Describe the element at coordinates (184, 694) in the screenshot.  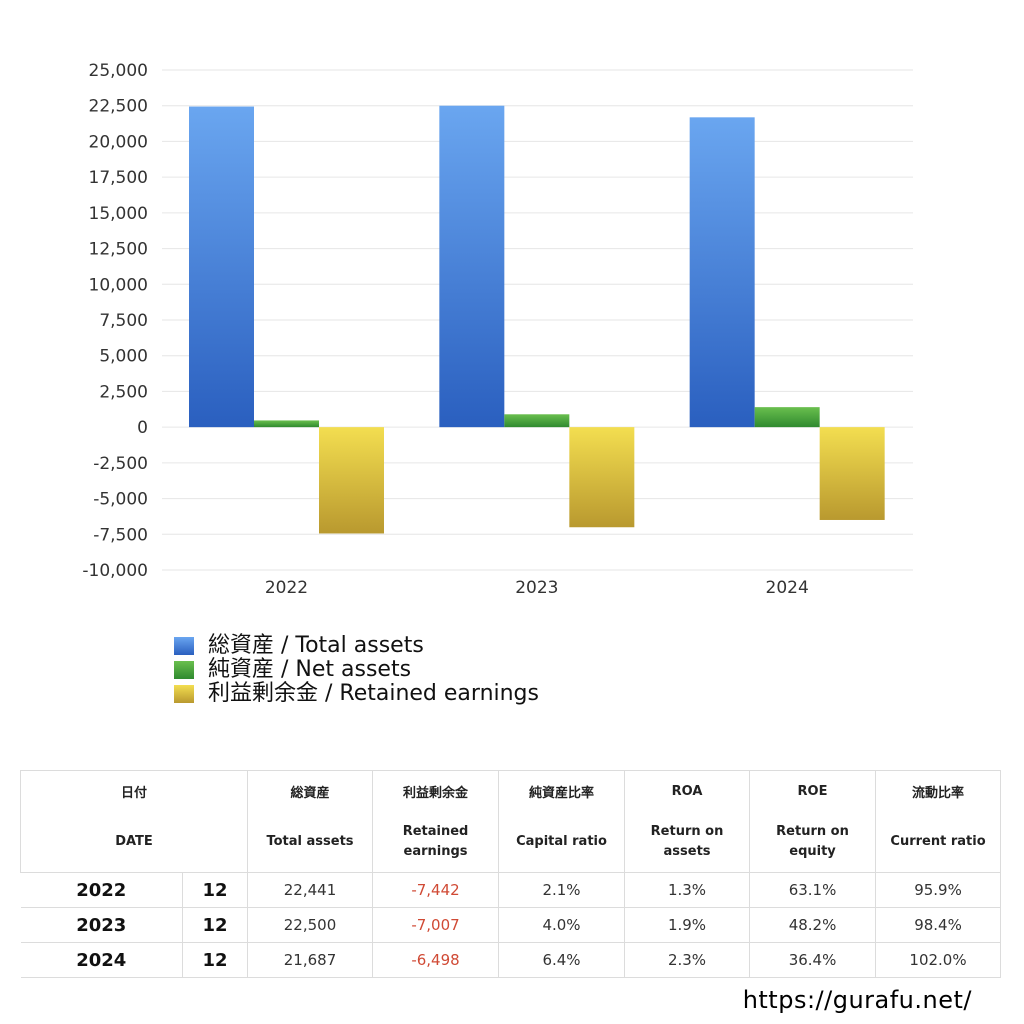
I see `legend-swatch-retained-earnings` at that location.